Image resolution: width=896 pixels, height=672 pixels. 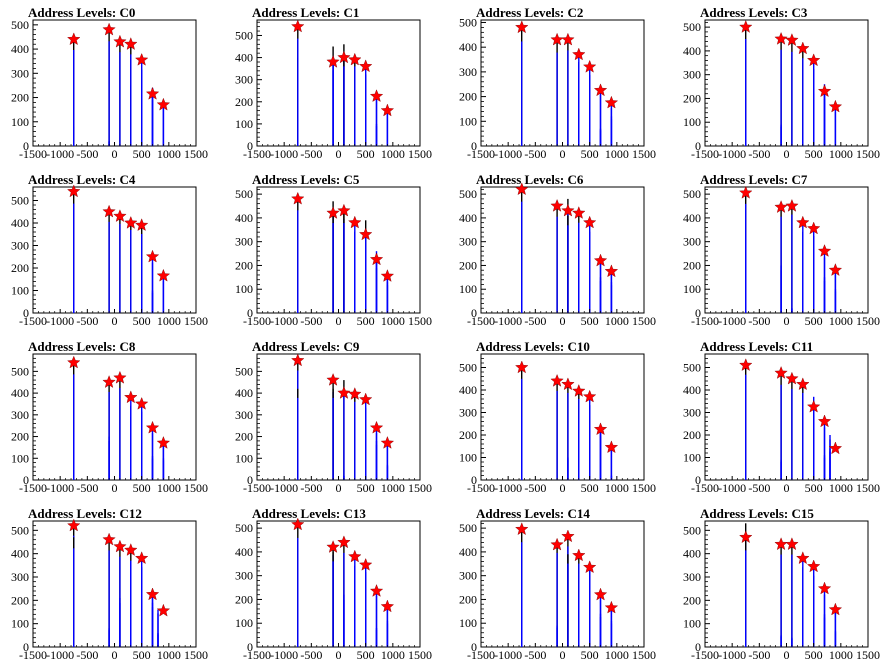 What do you see at coordinates (305, 12) in the screenshot?
I see `chart-title: Address Levels: C1` at bounding box center [305, 12].